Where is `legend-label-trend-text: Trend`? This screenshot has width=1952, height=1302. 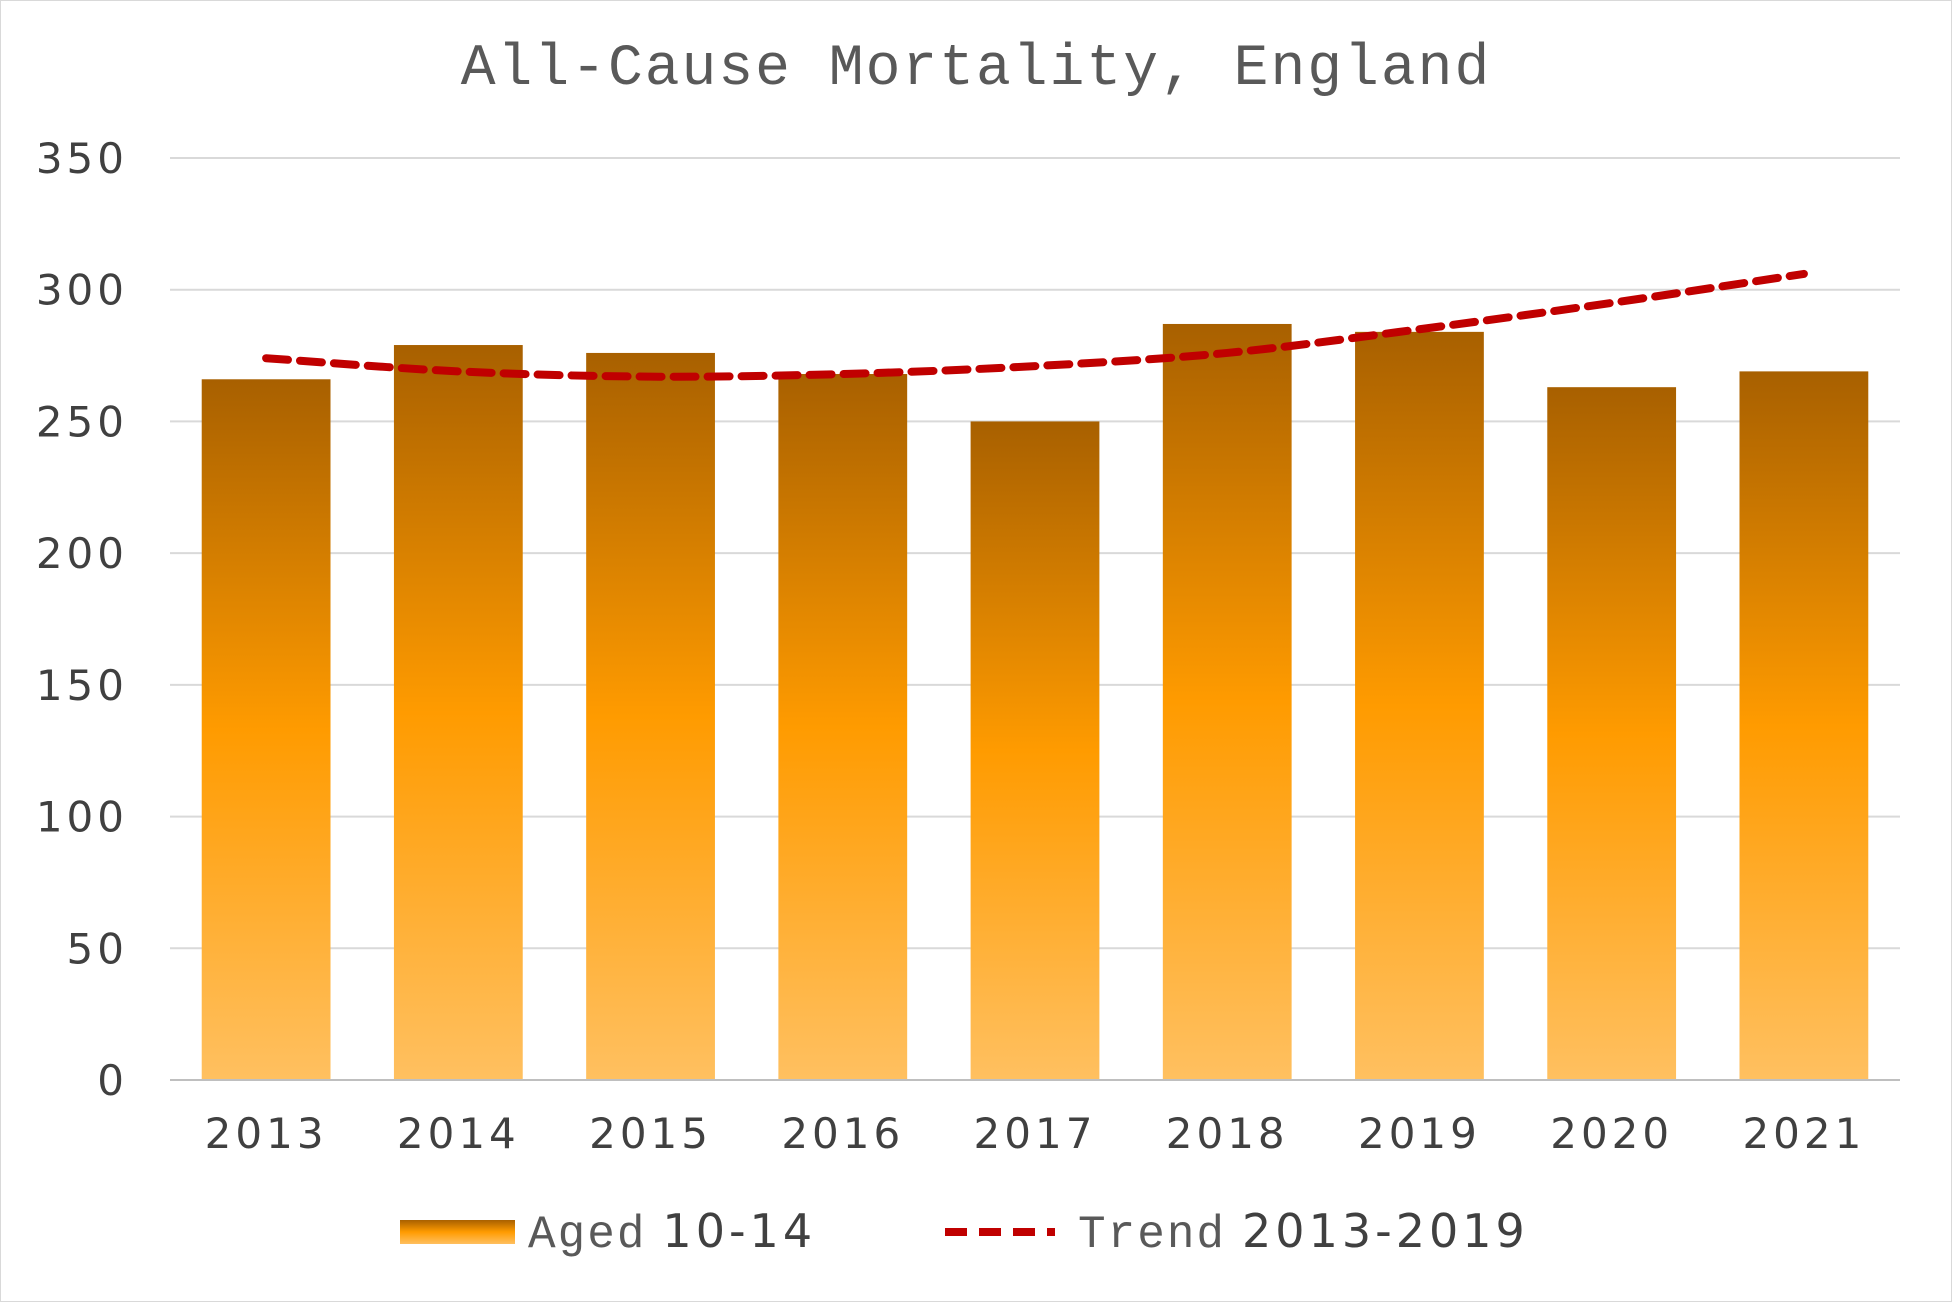 legend-label-trend-text: Trend is located at coordinates (1152, 1235).